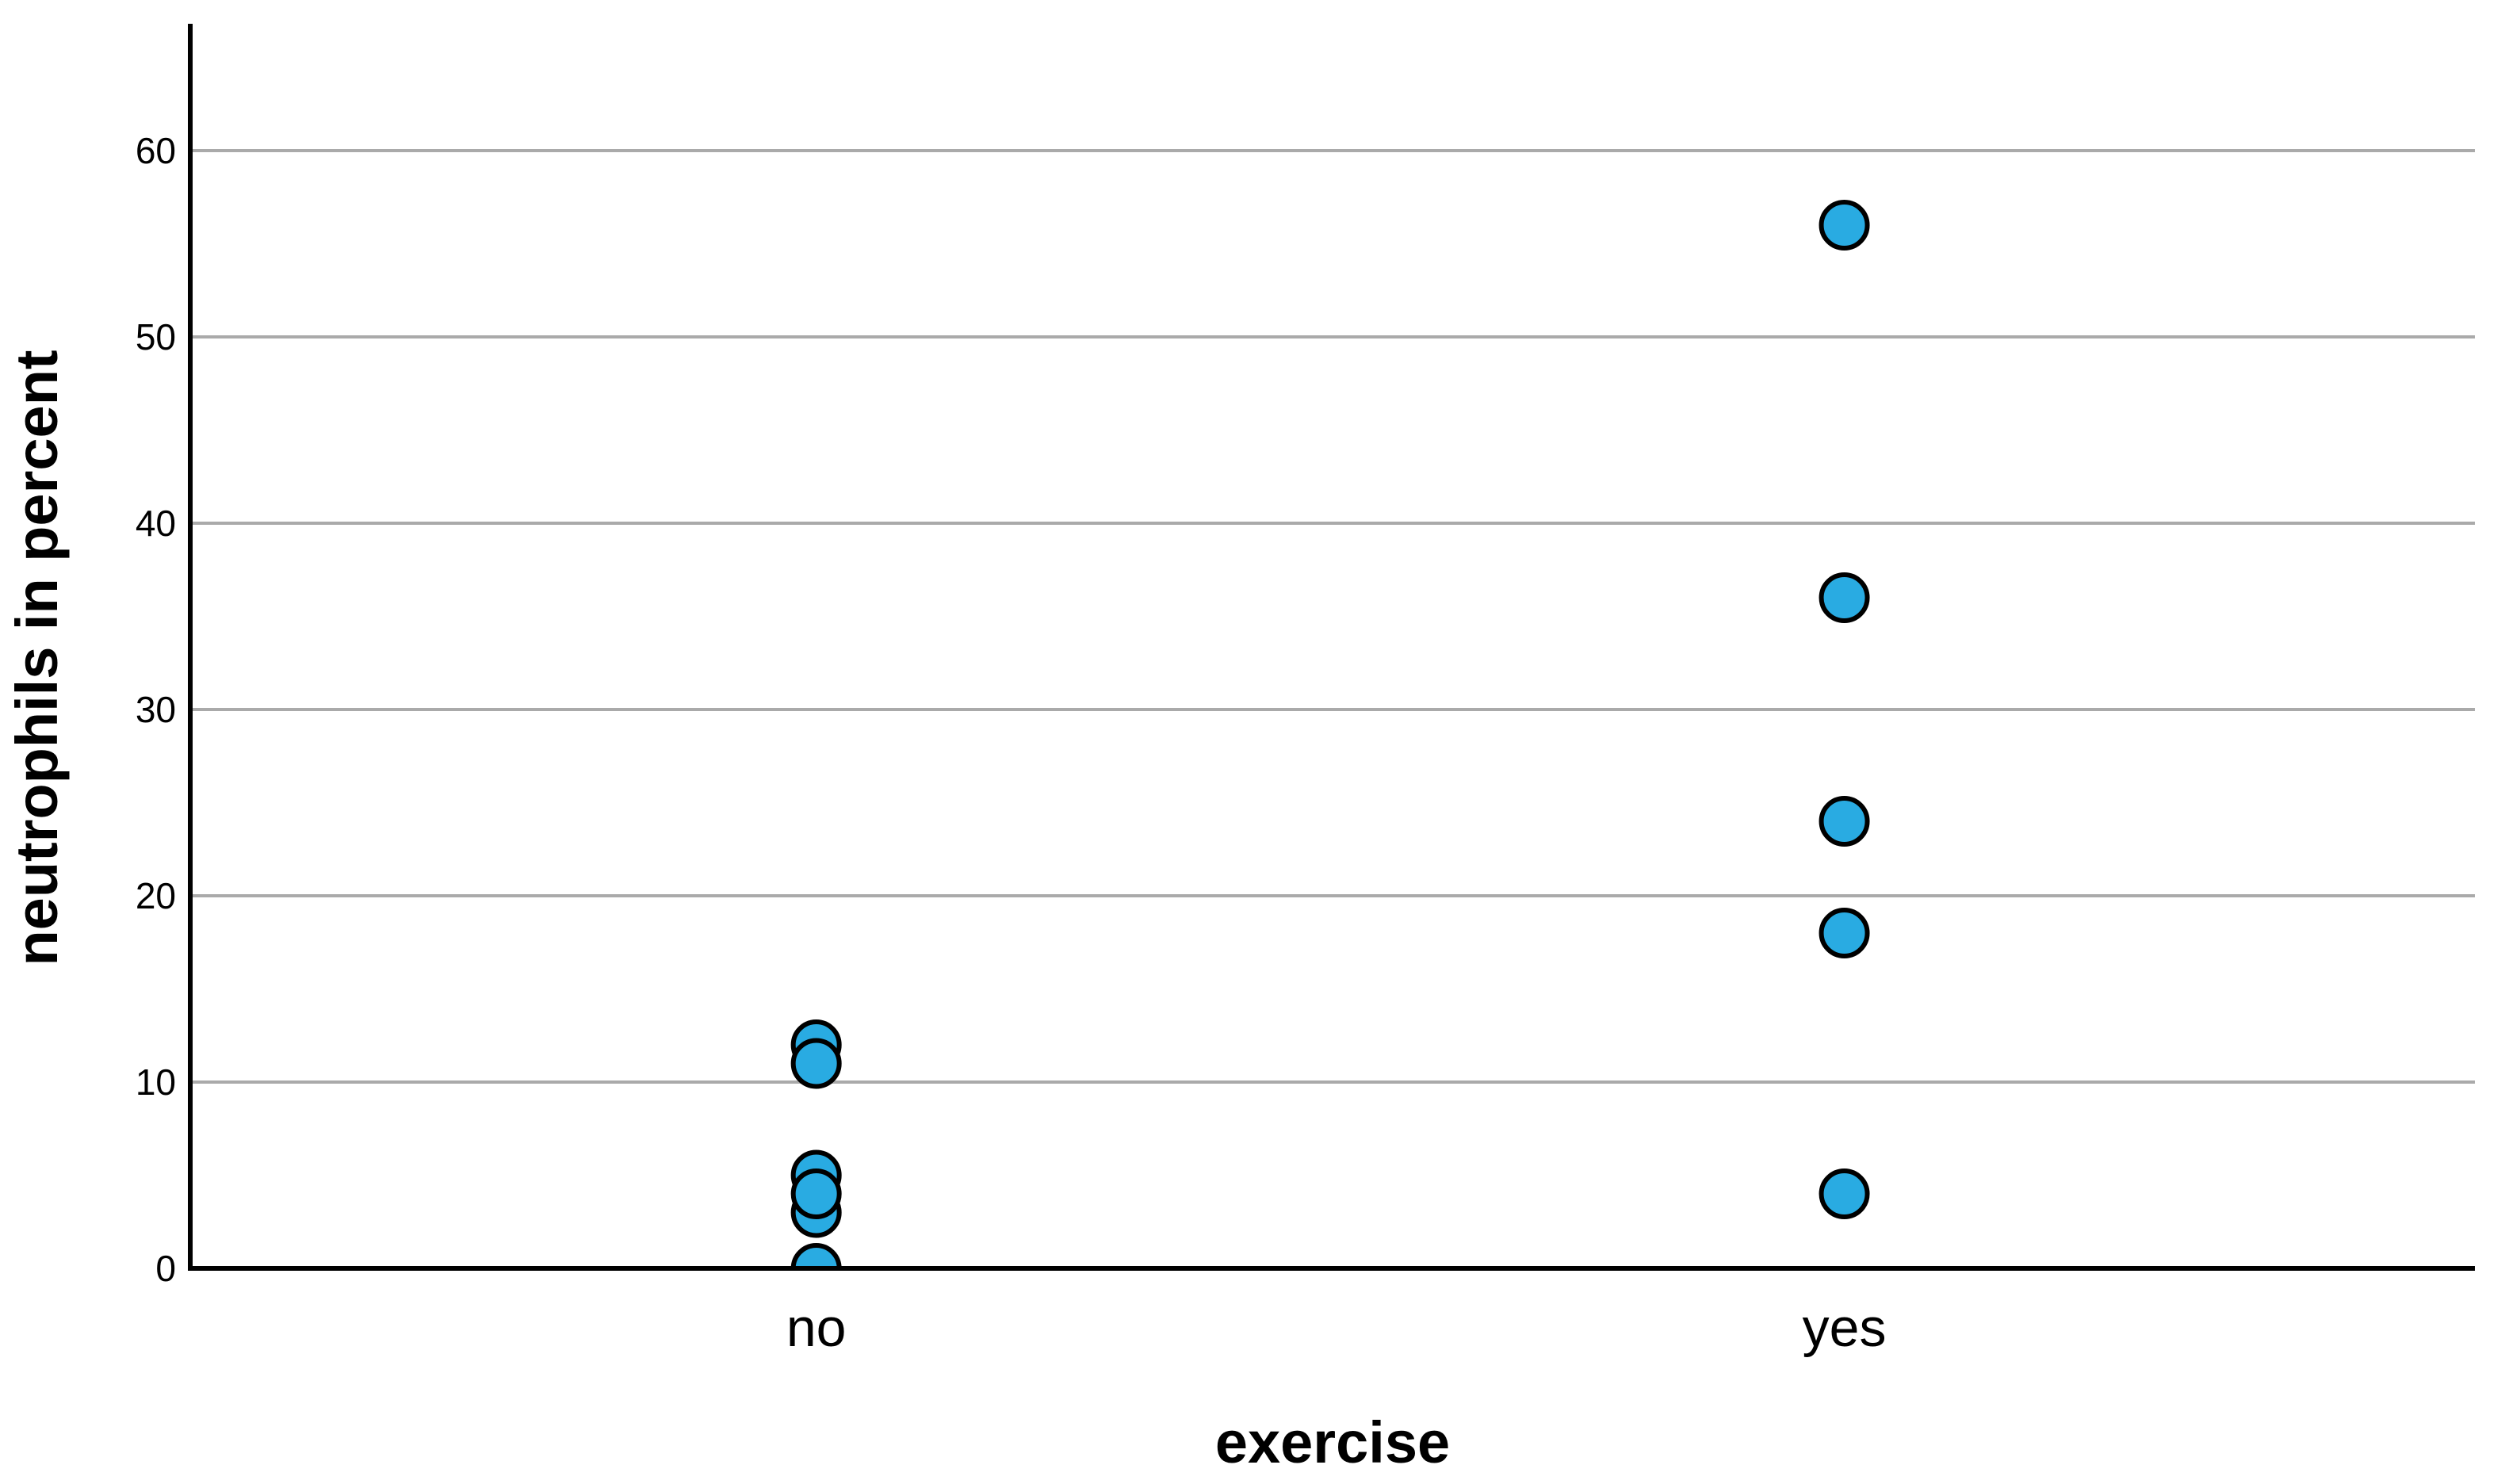 The image size is (2505, 1484). Describe the element at coordinates (1336, 1328) in the screenshot. I see `x-category-labels: no yes` at that location.